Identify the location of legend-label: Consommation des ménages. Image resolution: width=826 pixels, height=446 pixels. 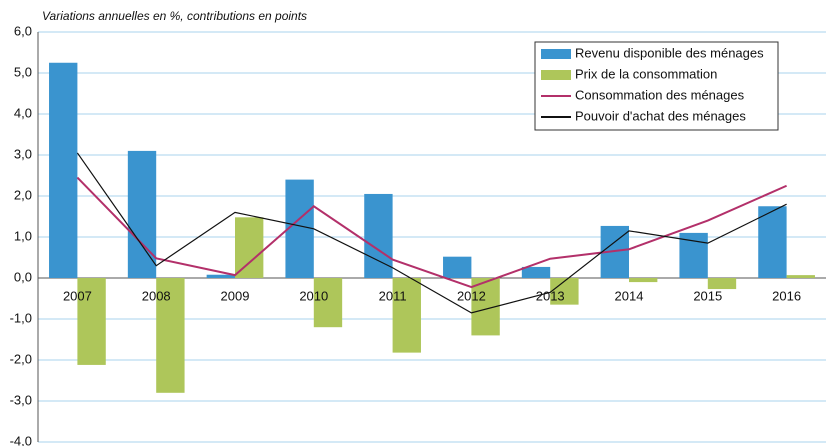
(660, 94).